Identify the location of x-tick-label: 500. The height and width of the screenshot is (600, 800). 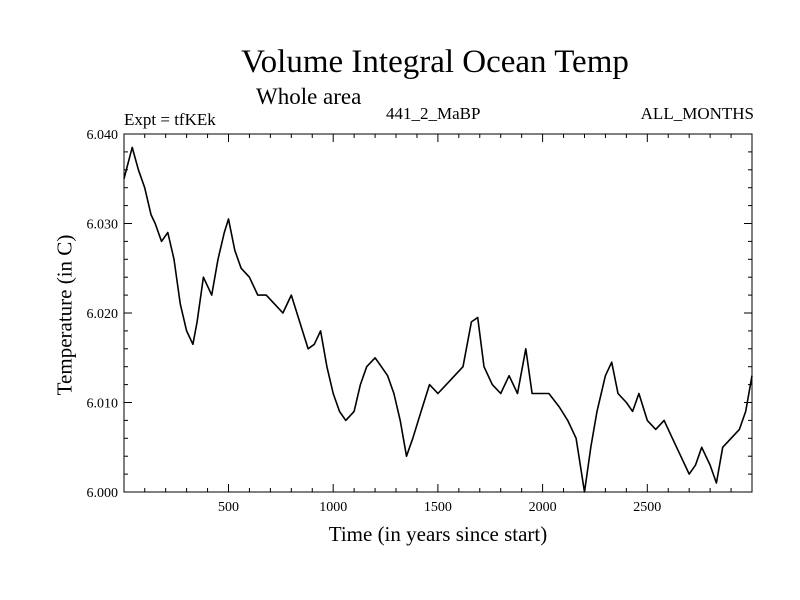
(228, 507).